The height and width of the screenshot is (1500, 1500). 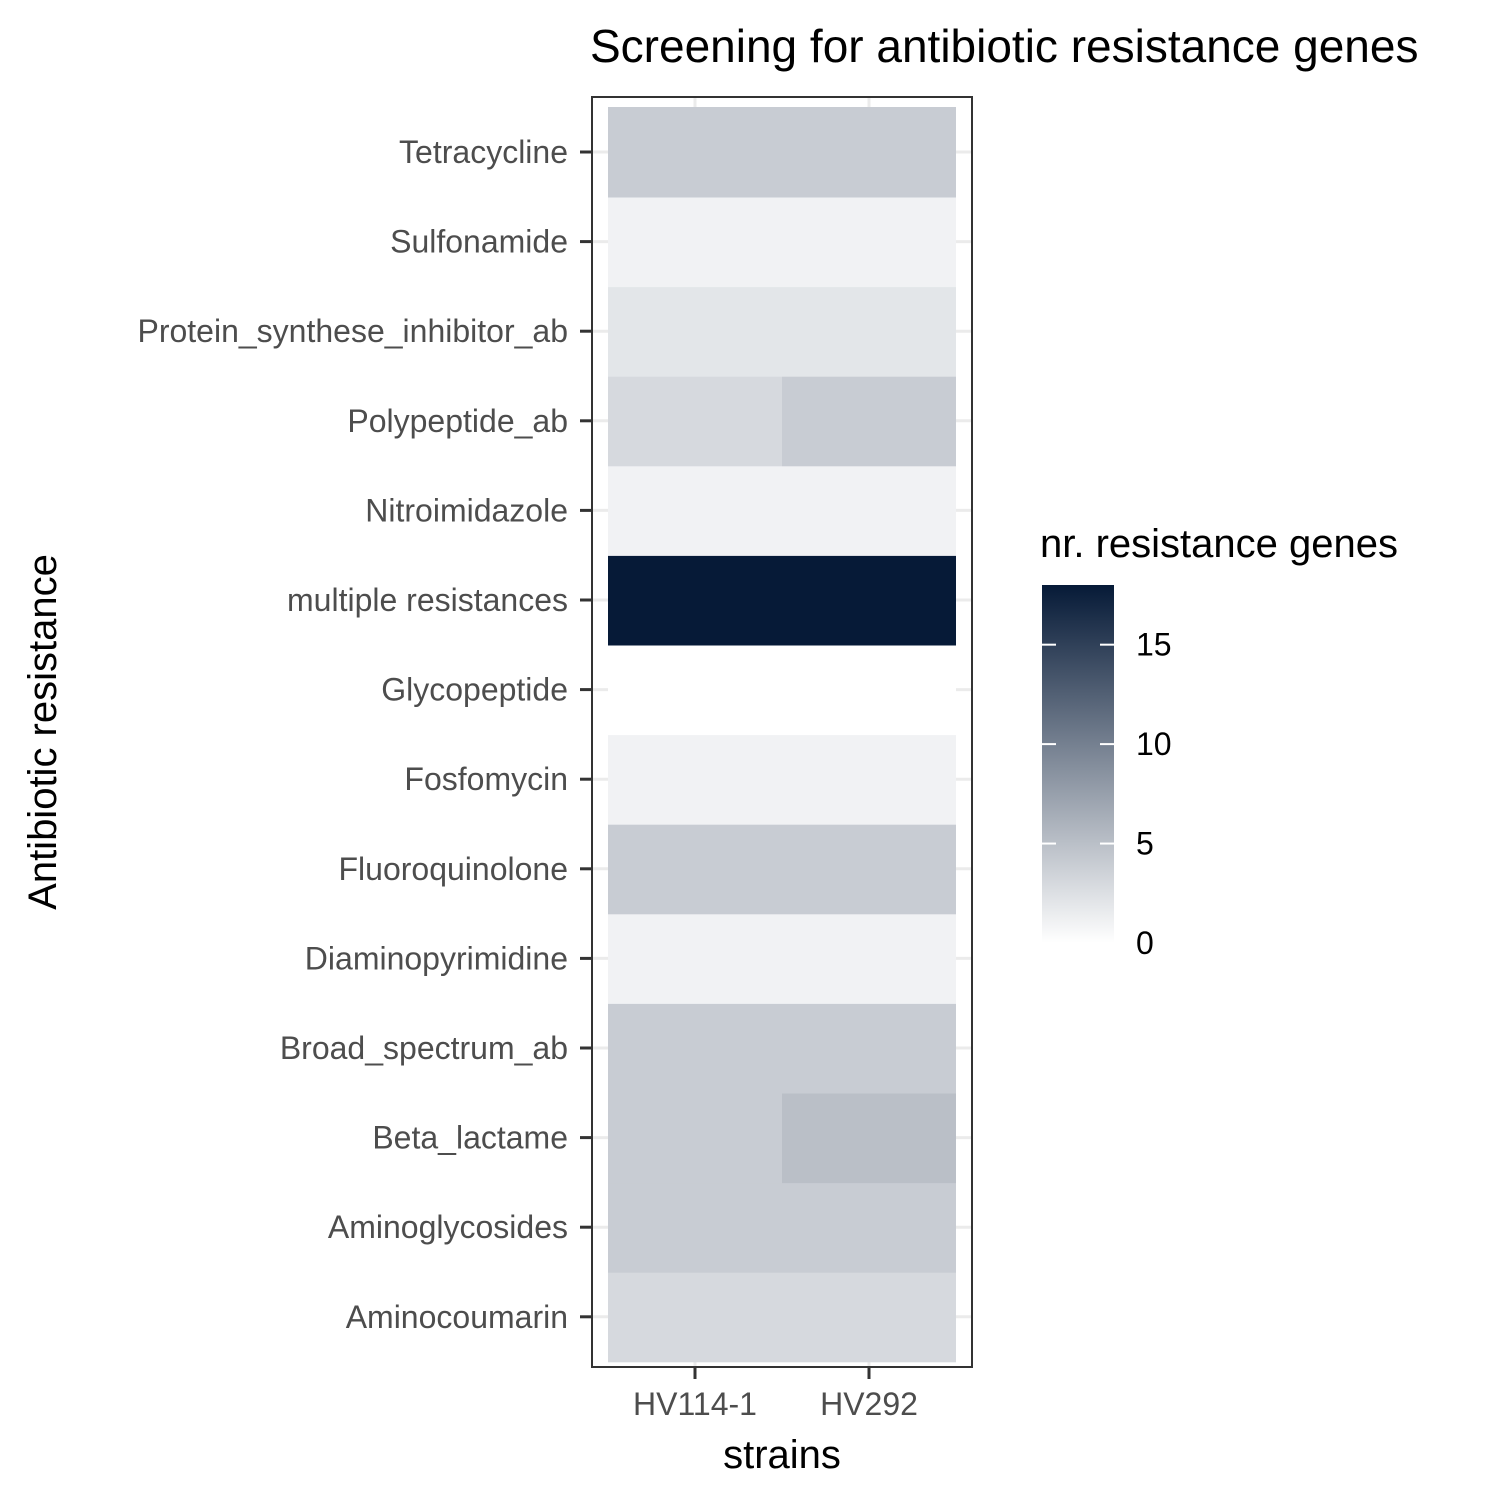 I want to click on y-tick-label: Tetracycline, so click(x=483, y=152).